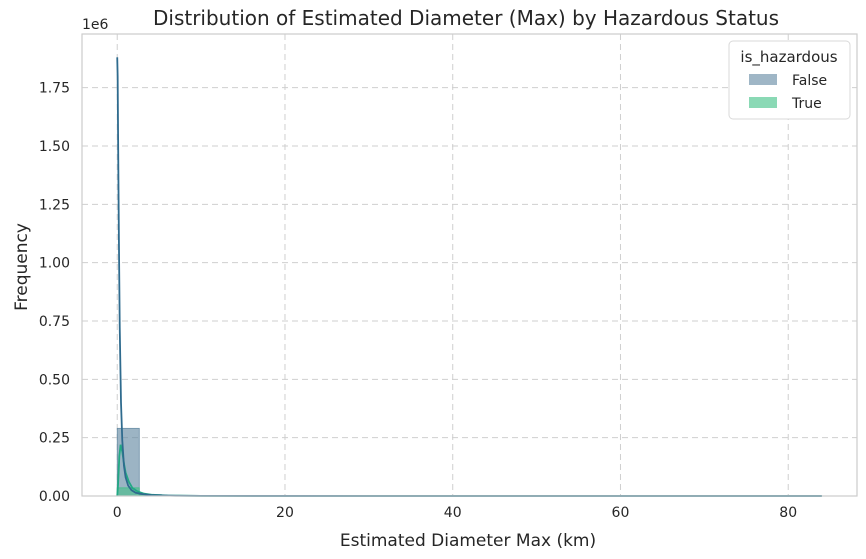 The image size is (866, 559). Describe the element at coordinates (763, 102) in the screenshot. I see `legend-swatch-true` at that location.